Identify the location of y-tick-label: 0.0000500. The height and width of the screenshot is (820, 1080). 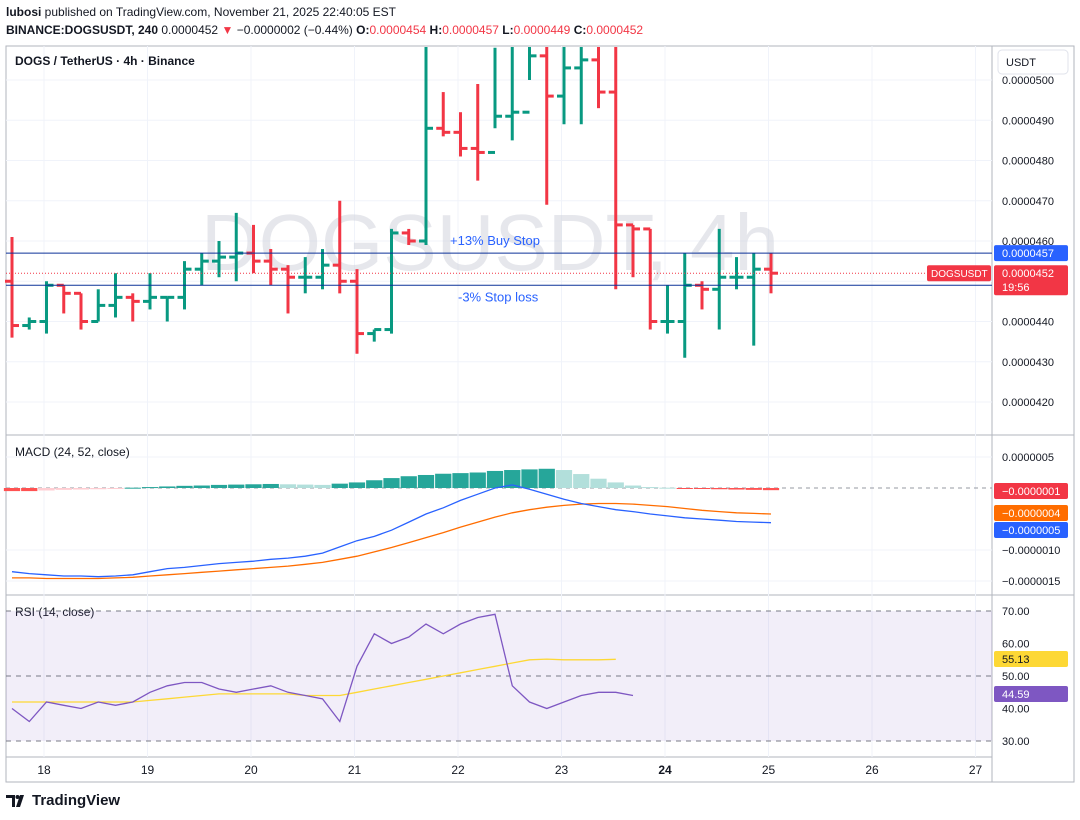
(1028, 81).